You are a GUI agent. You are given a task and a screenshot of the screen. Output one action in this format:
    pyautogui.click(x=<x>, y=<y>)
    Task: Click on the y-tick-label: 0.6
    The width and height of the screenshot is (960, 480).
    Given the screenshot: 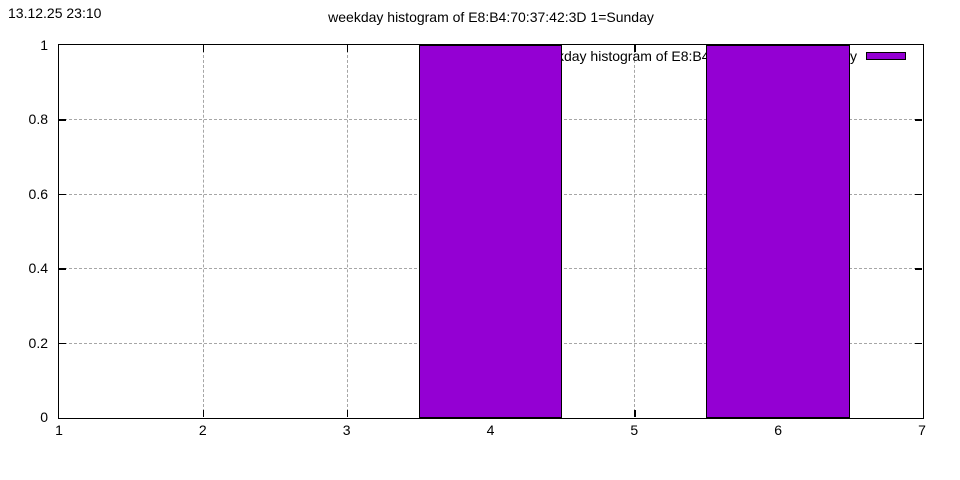 What is the action you would take?
    pyautogui.click(x=38, y=193)
    